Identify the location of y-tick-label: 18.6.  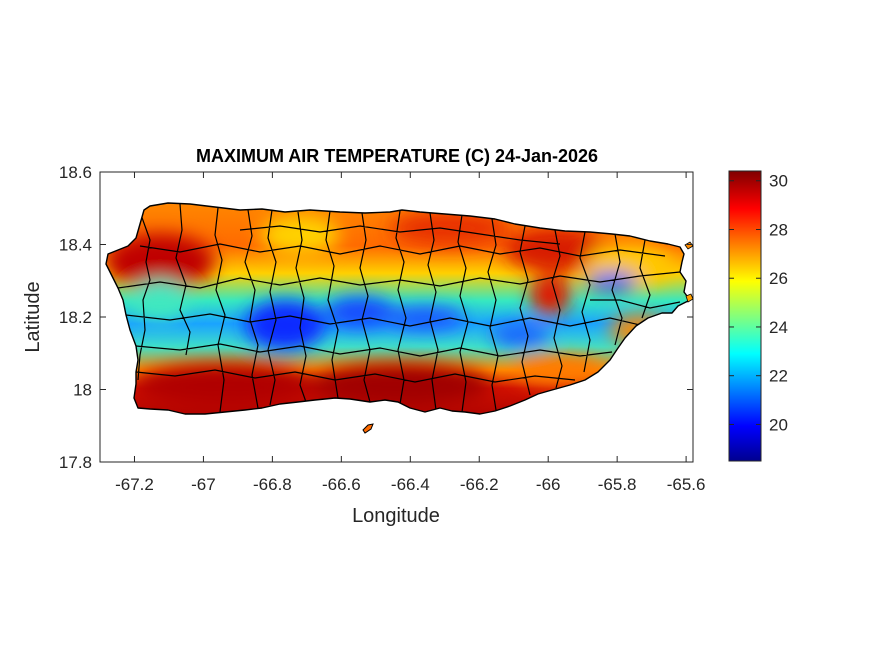
(75, 172).